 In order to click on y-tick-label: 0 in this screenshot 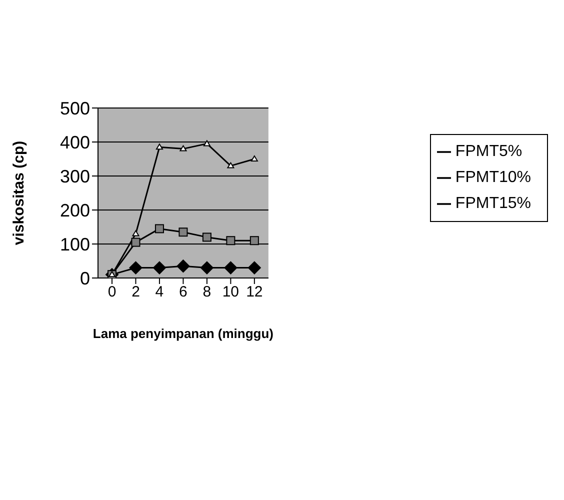, I will do `click(85, 278)`.